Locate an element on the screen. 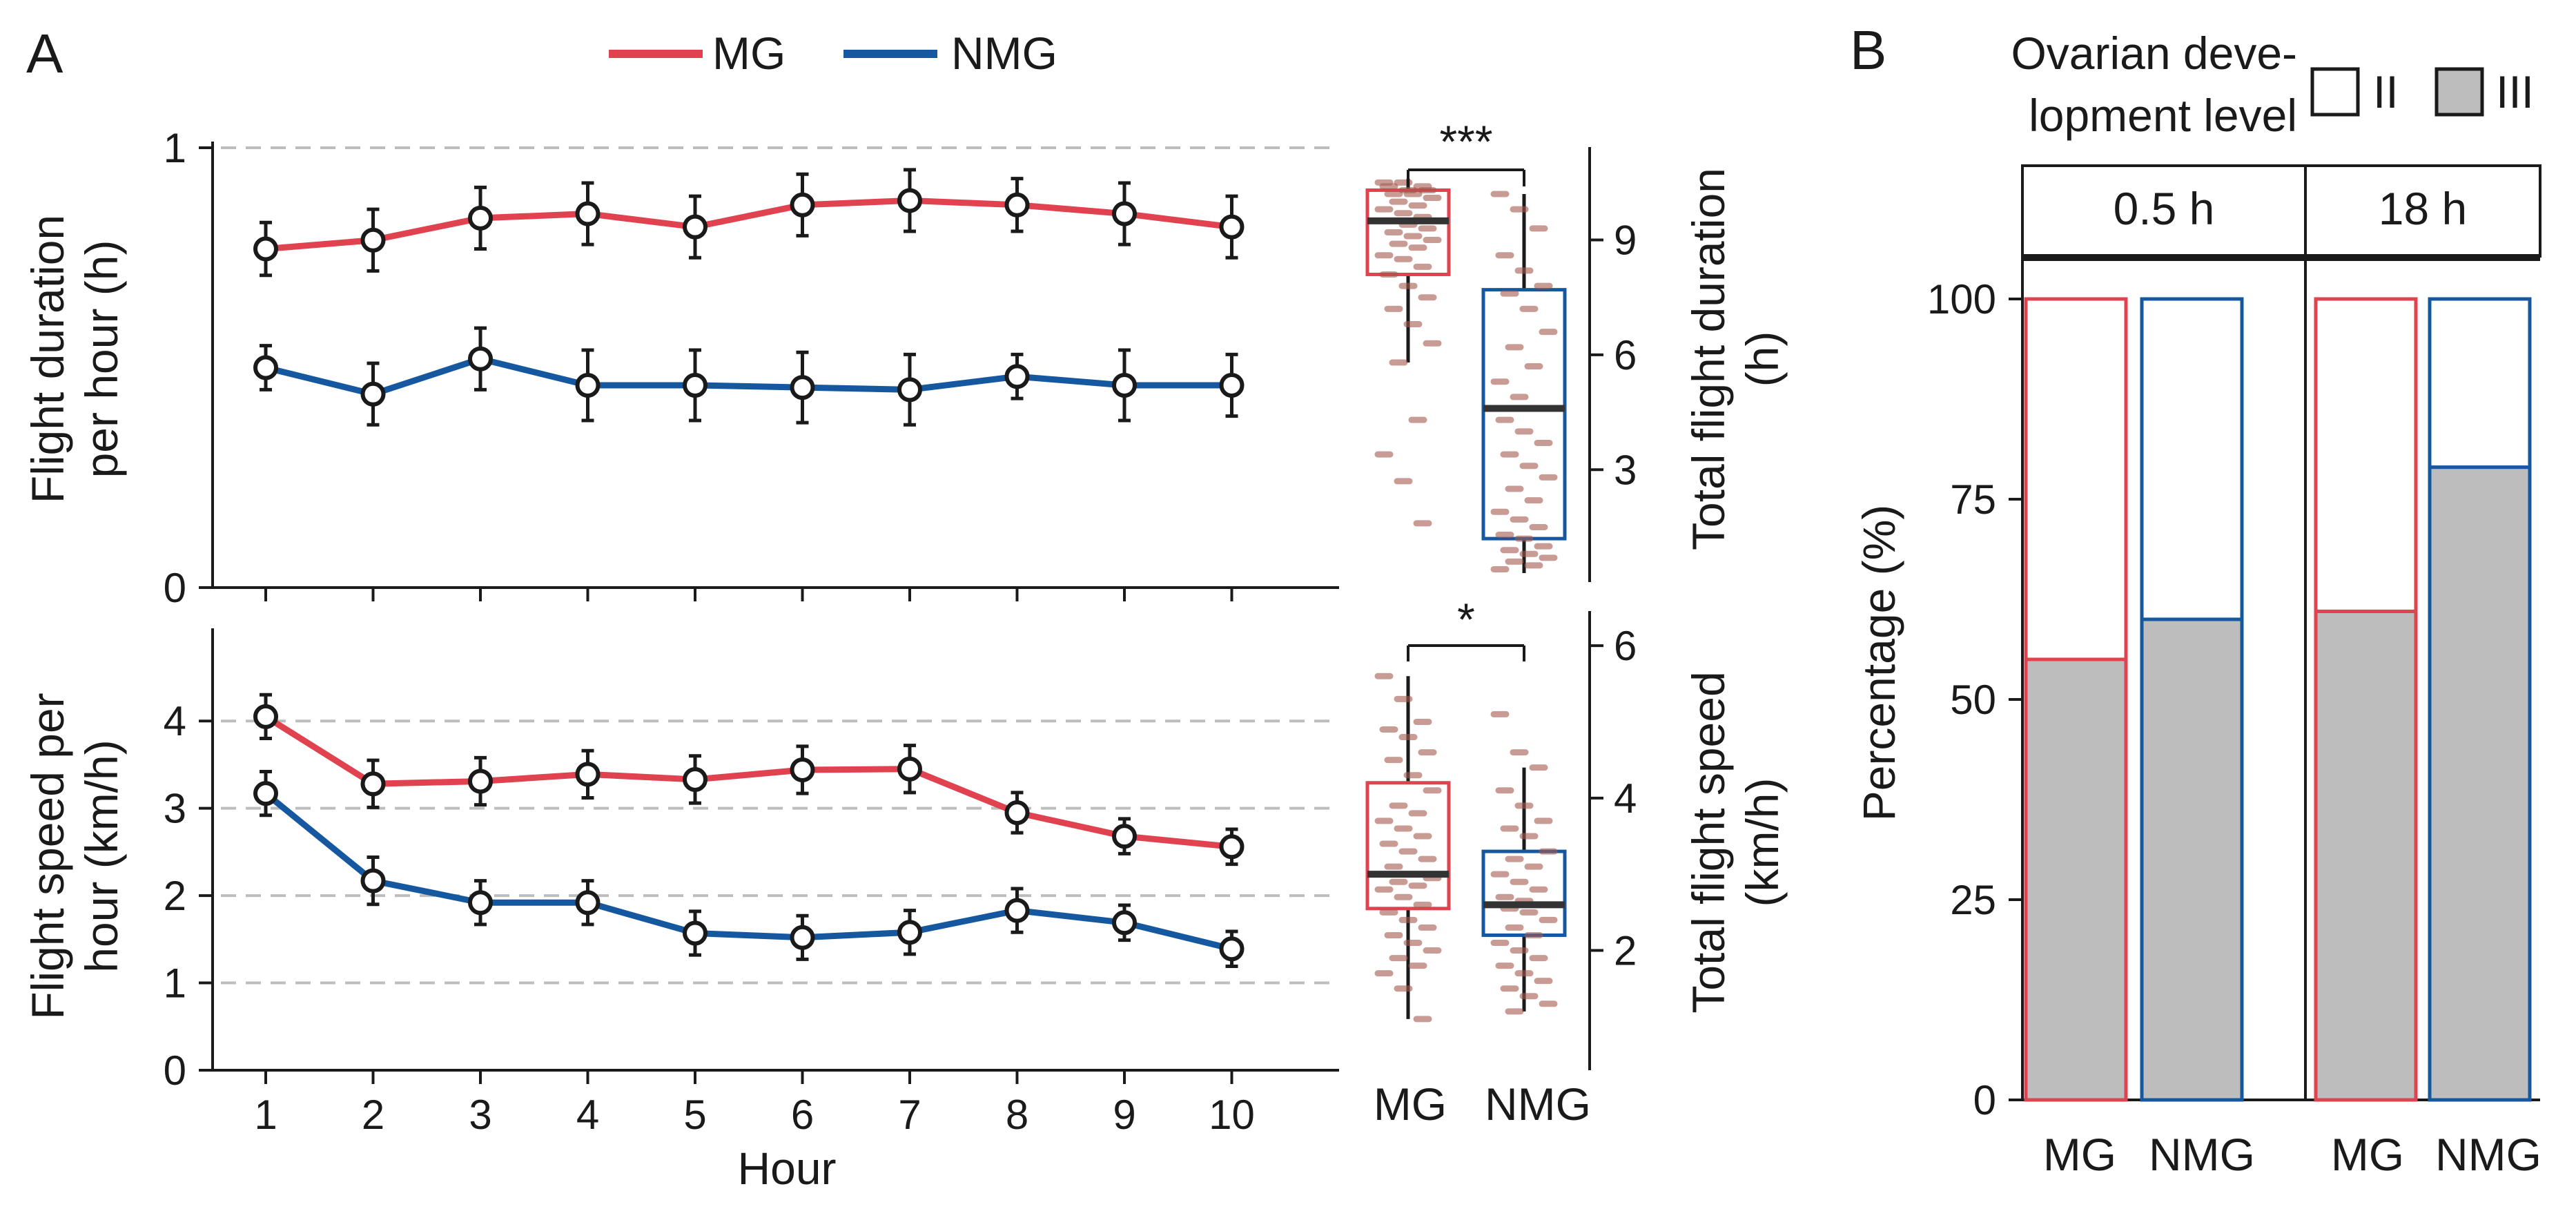 This screenshot has width=2576, height=1209. facet-0-5h-label: 0.5 h is located at coordinates (2164, 208).